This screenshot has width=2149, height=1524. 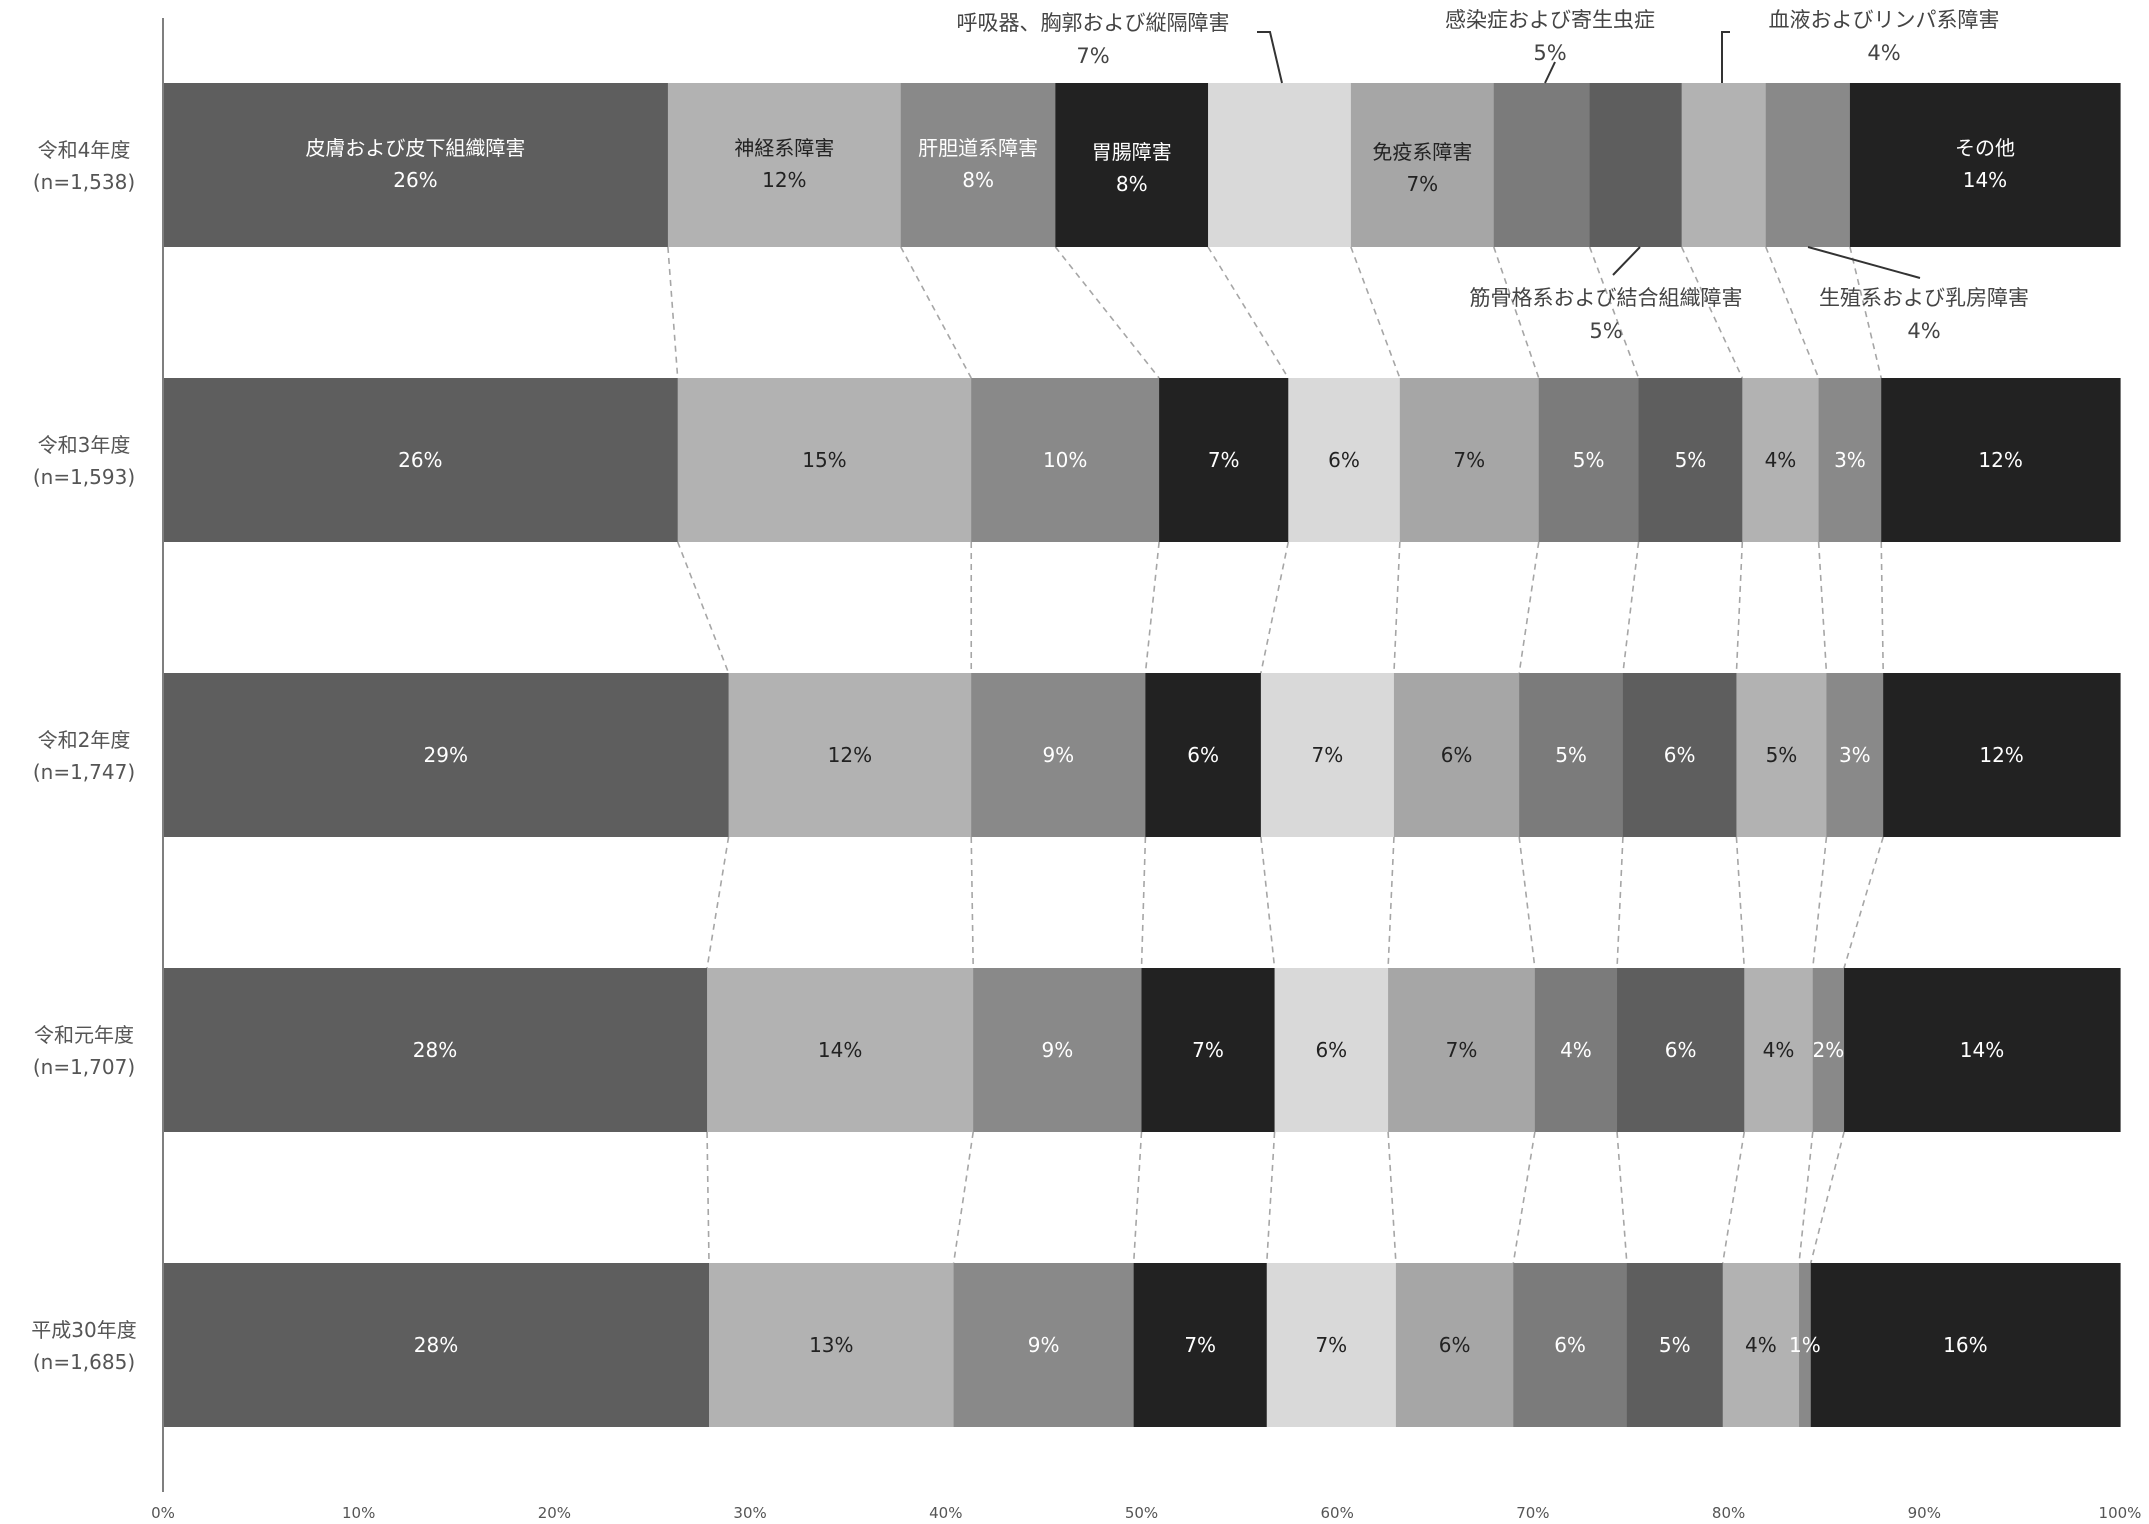 What do you see at coordinates (1065, 460) in the screenshot?
I see `segment-value-label: 10%` at bounding box center [1065, 460].